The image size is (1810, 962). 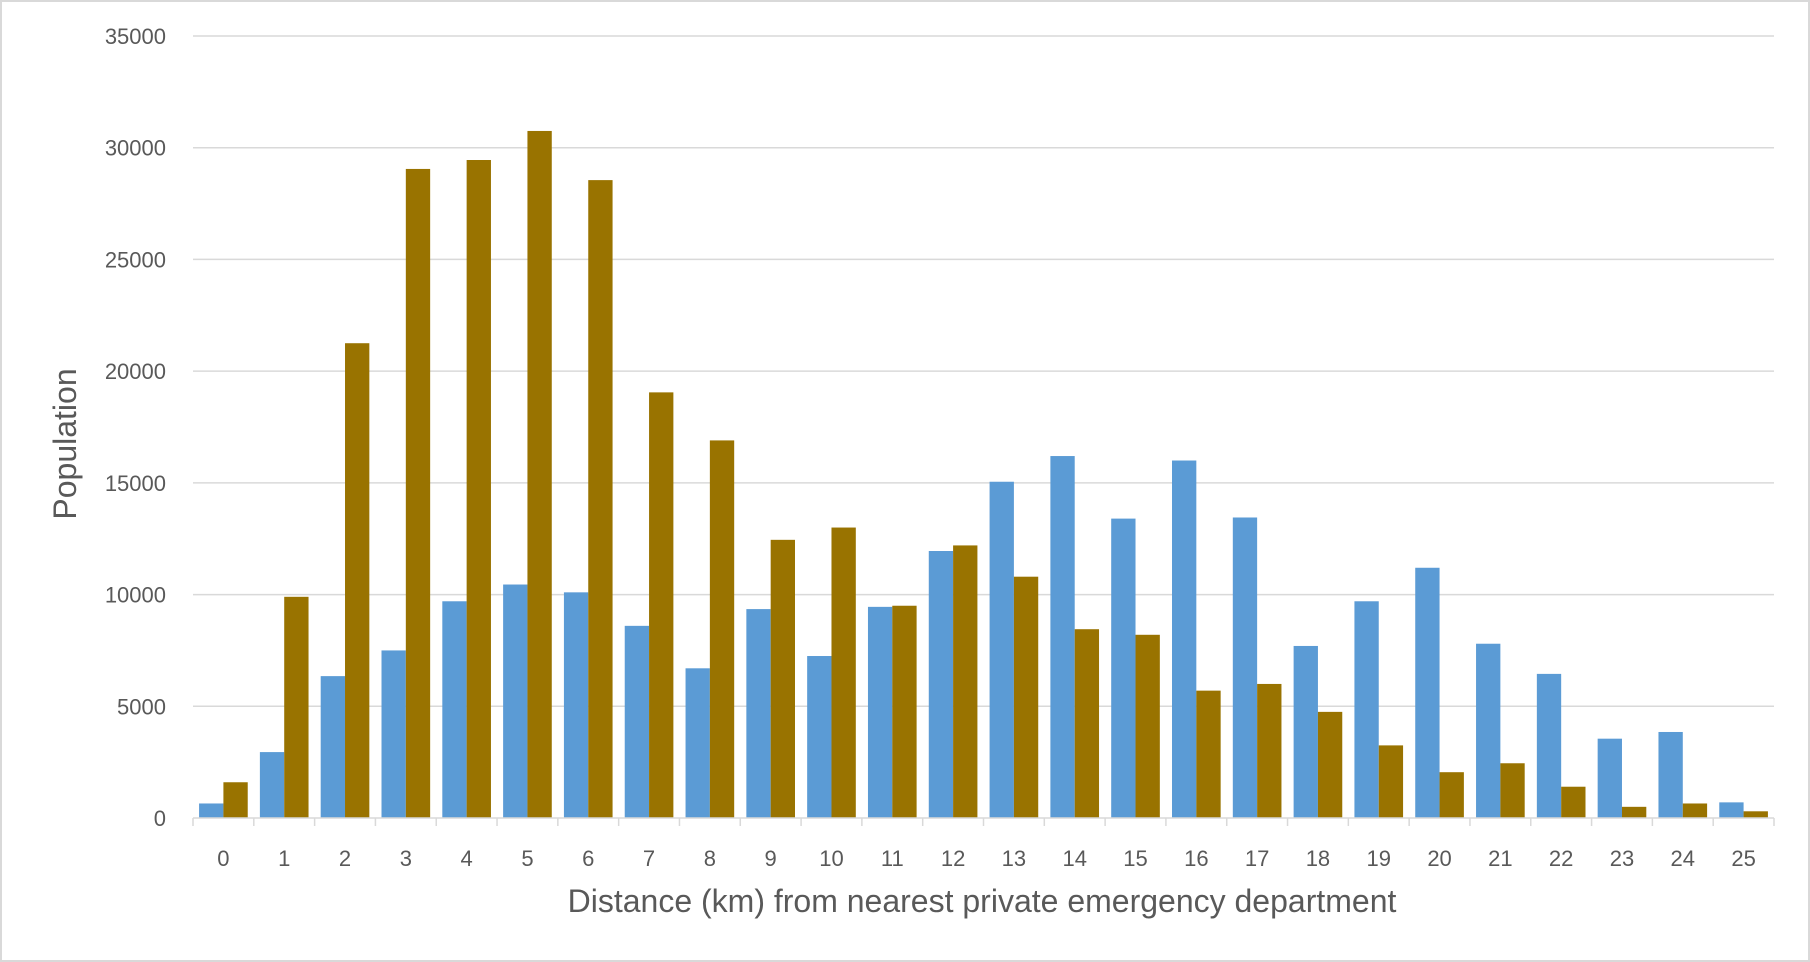 What do you see at coordinates (135, 427) in the screenshot?
I see `y-axis: 0 5000 10000 15000 20000 25000 30000 35000` at bounding box center [135, 427].